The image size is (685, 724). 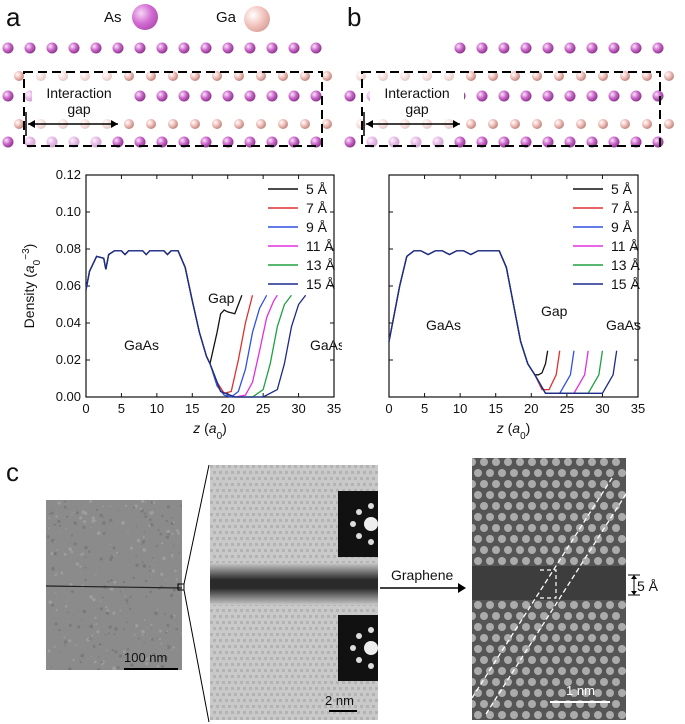 What do you see at coordinates (460, 408) in the screenshot?
I see `x-tick-label: 10` at bounding box center [460, 408].